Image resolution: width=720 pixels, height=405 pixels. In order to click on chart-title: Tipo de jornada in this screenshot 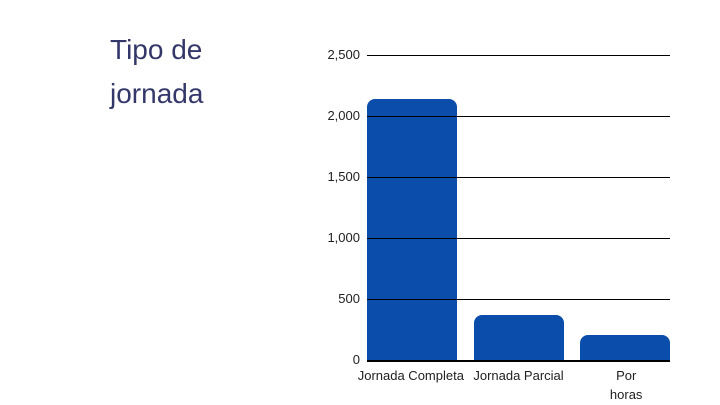, I will do `click(157, 71)`.